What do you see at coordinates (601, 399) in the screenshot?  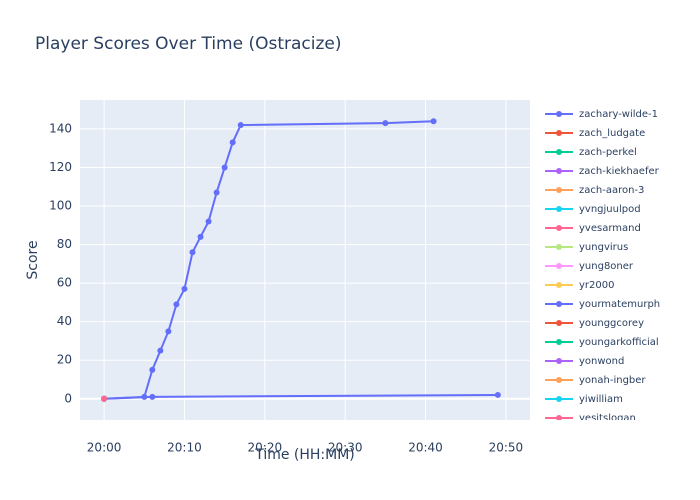 I see `legend-label: yiwilliam` at bounding box center [601, 399].